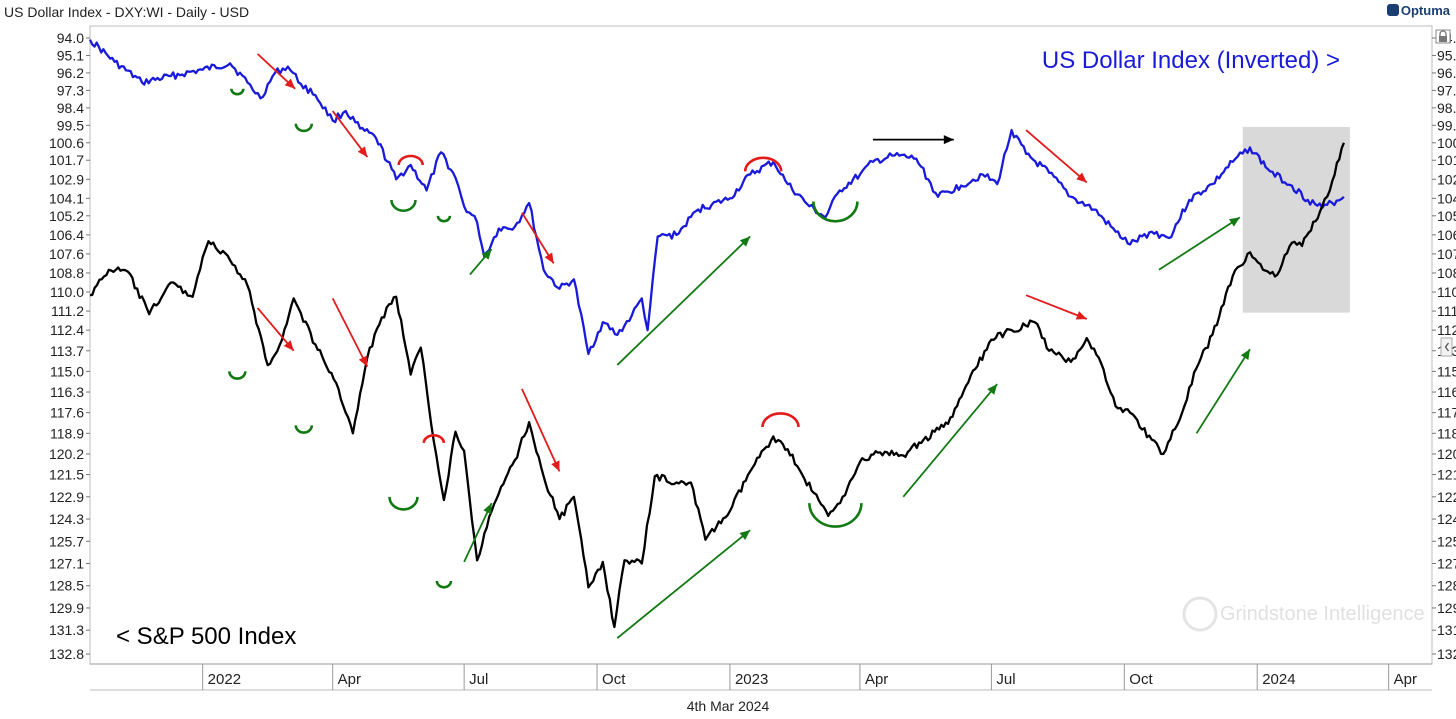 The image size is (1456, 719). I want to click on sp500-label: < S&P 500 Index, so click(206, 636).